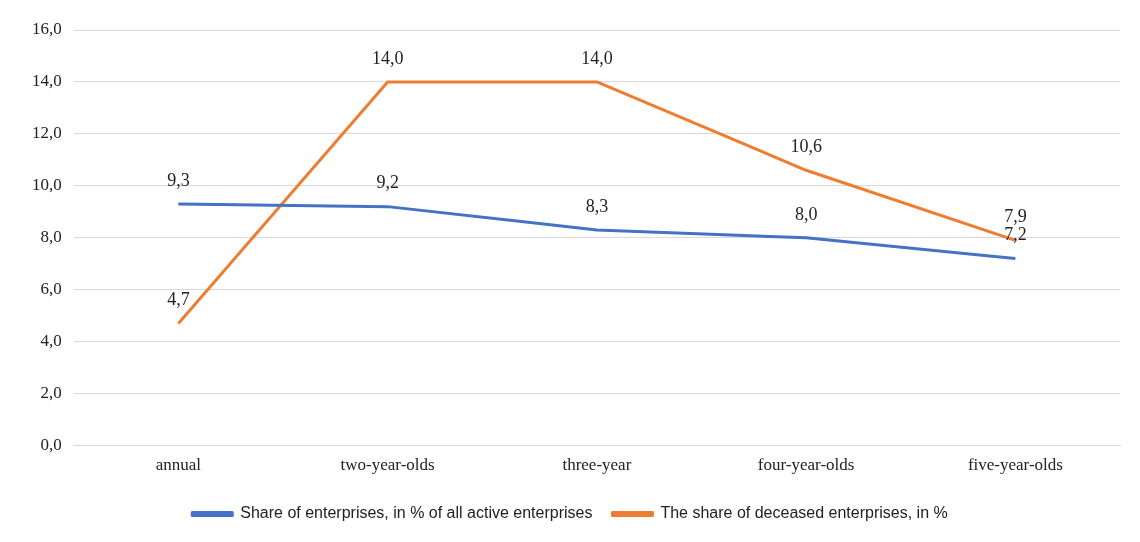 This screenshot has height=542, width=1140. Describe the element at coordinates (416, 513) in the screenshot. I see `legend-label: Share of enterprises, in % of all active enterprises` at that location.